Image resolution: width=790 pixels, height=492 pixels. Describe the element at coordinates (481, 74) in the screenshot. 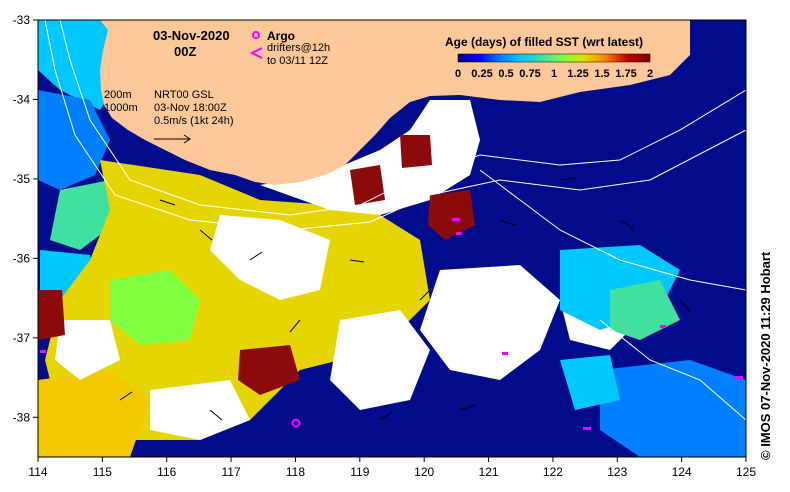

I see `colorbar-tick-label: 0.25` at that location.